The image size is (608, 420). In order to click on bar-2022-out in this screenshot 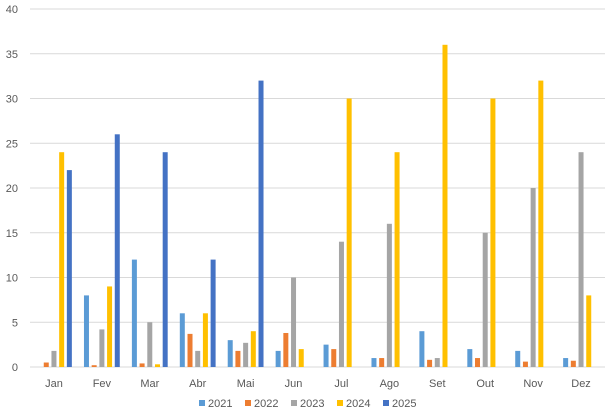, I will do `click(478, 362)`.